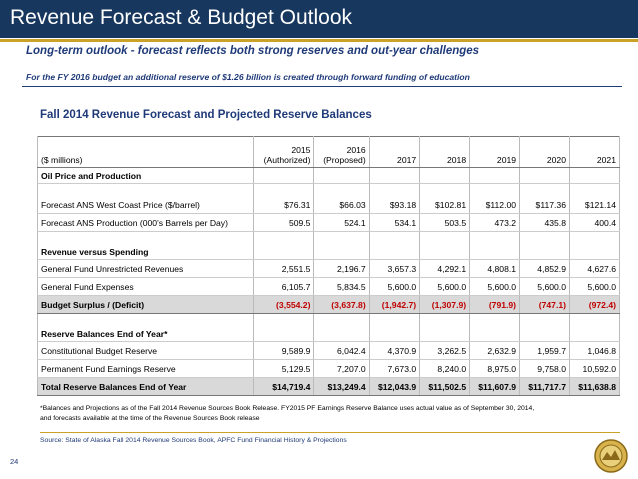 This screenshot has height=479, width=638. Describe the element at coordinates (341, 152) in the screenshot. I see `column-header: 2016 (Proposed)` at that location.